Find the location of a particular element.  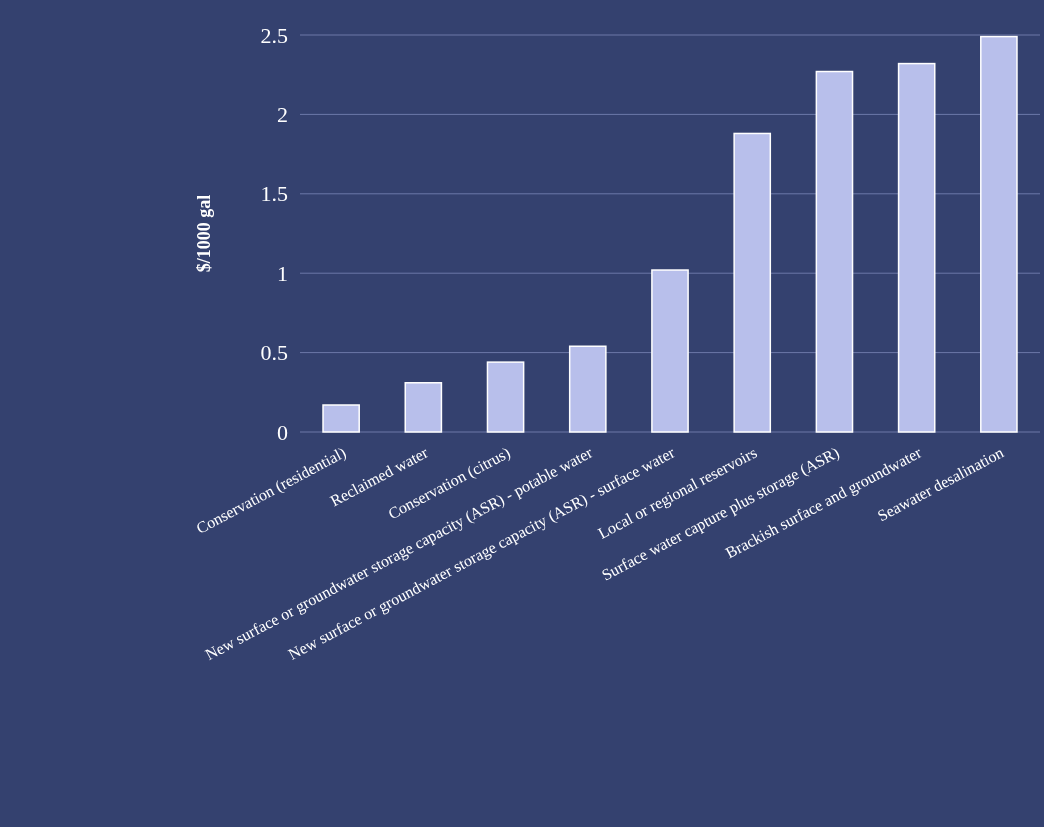

y-tick-label: 1.5 is located at coordinates (274, 194).